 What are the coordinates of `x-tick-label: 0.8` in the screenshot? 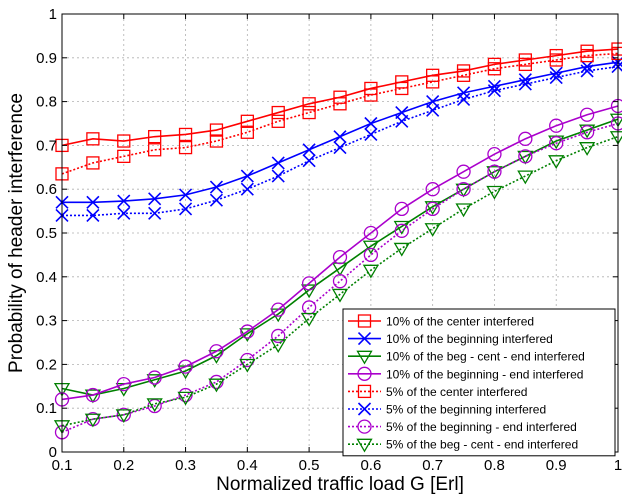 It's located at (494, 465).